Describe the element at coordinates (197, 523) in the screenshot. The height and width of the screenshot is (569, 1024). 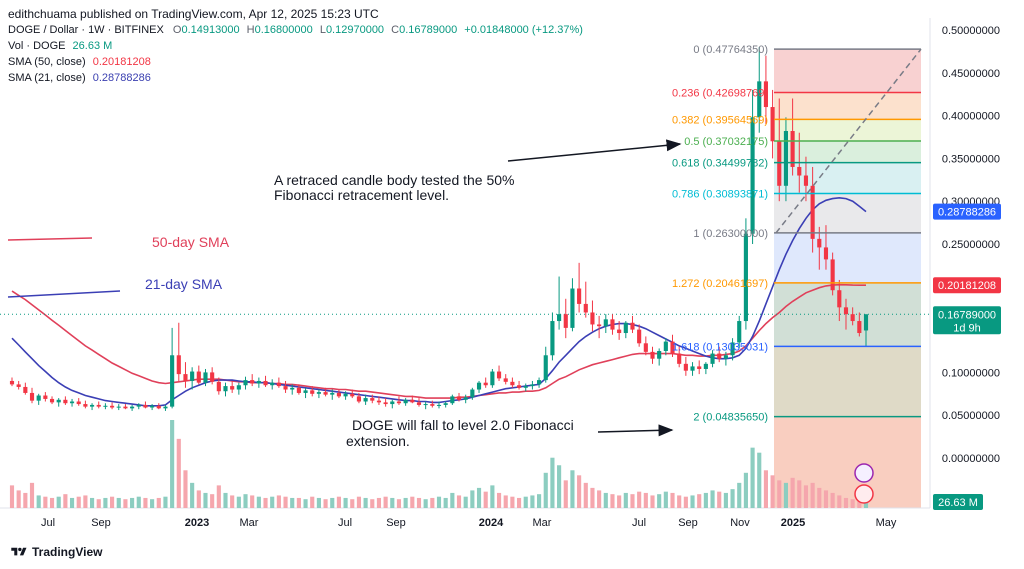
I see `time-tick-label: 2023` at that location.